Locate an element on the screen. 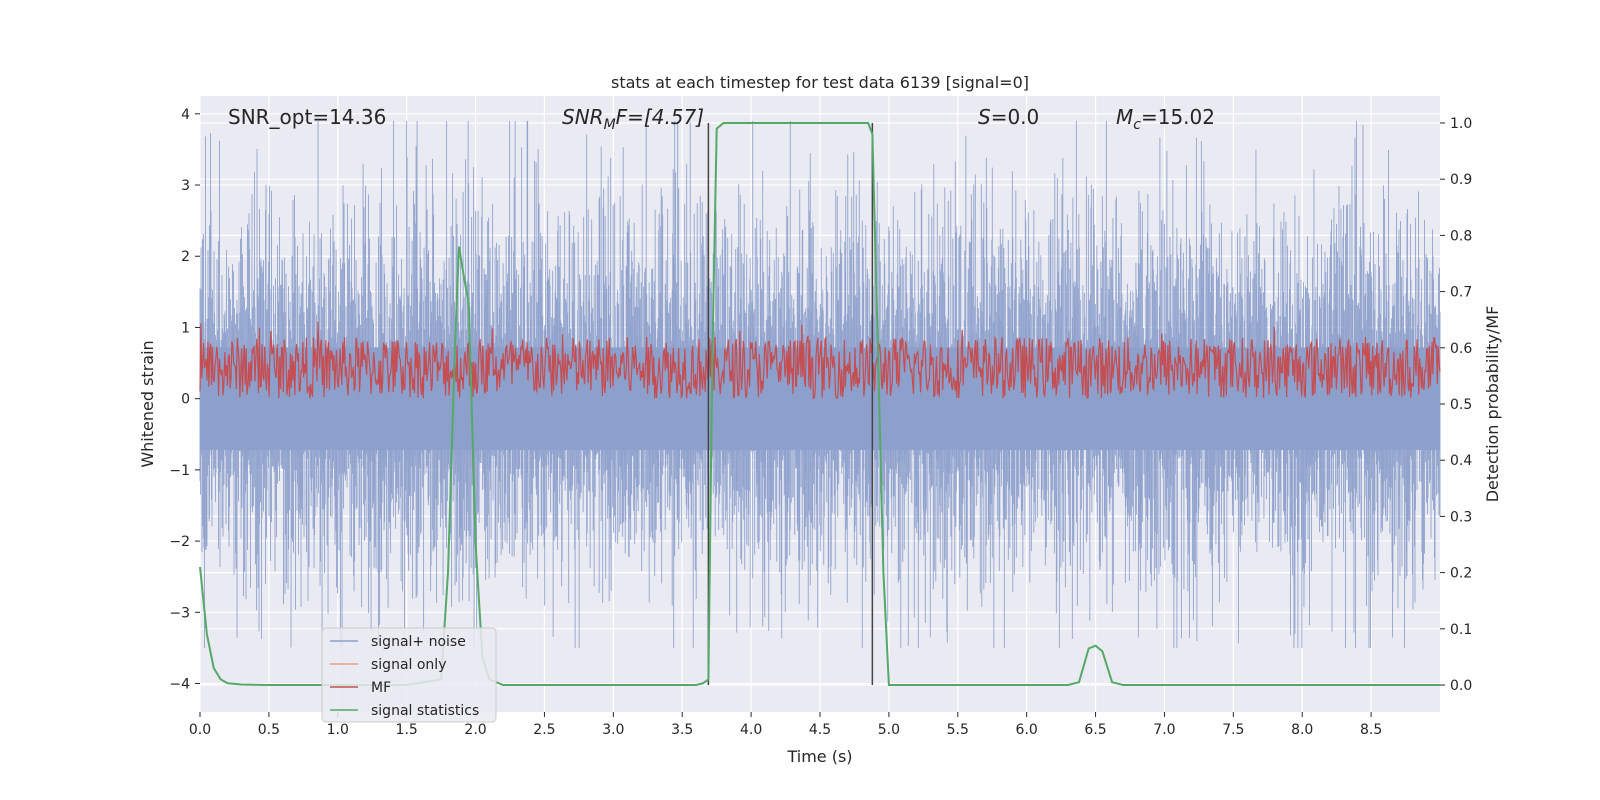 The width and height of the screenshot is (1600, 800). snr-mf-subscript: M is located at coordinates (610, 125).